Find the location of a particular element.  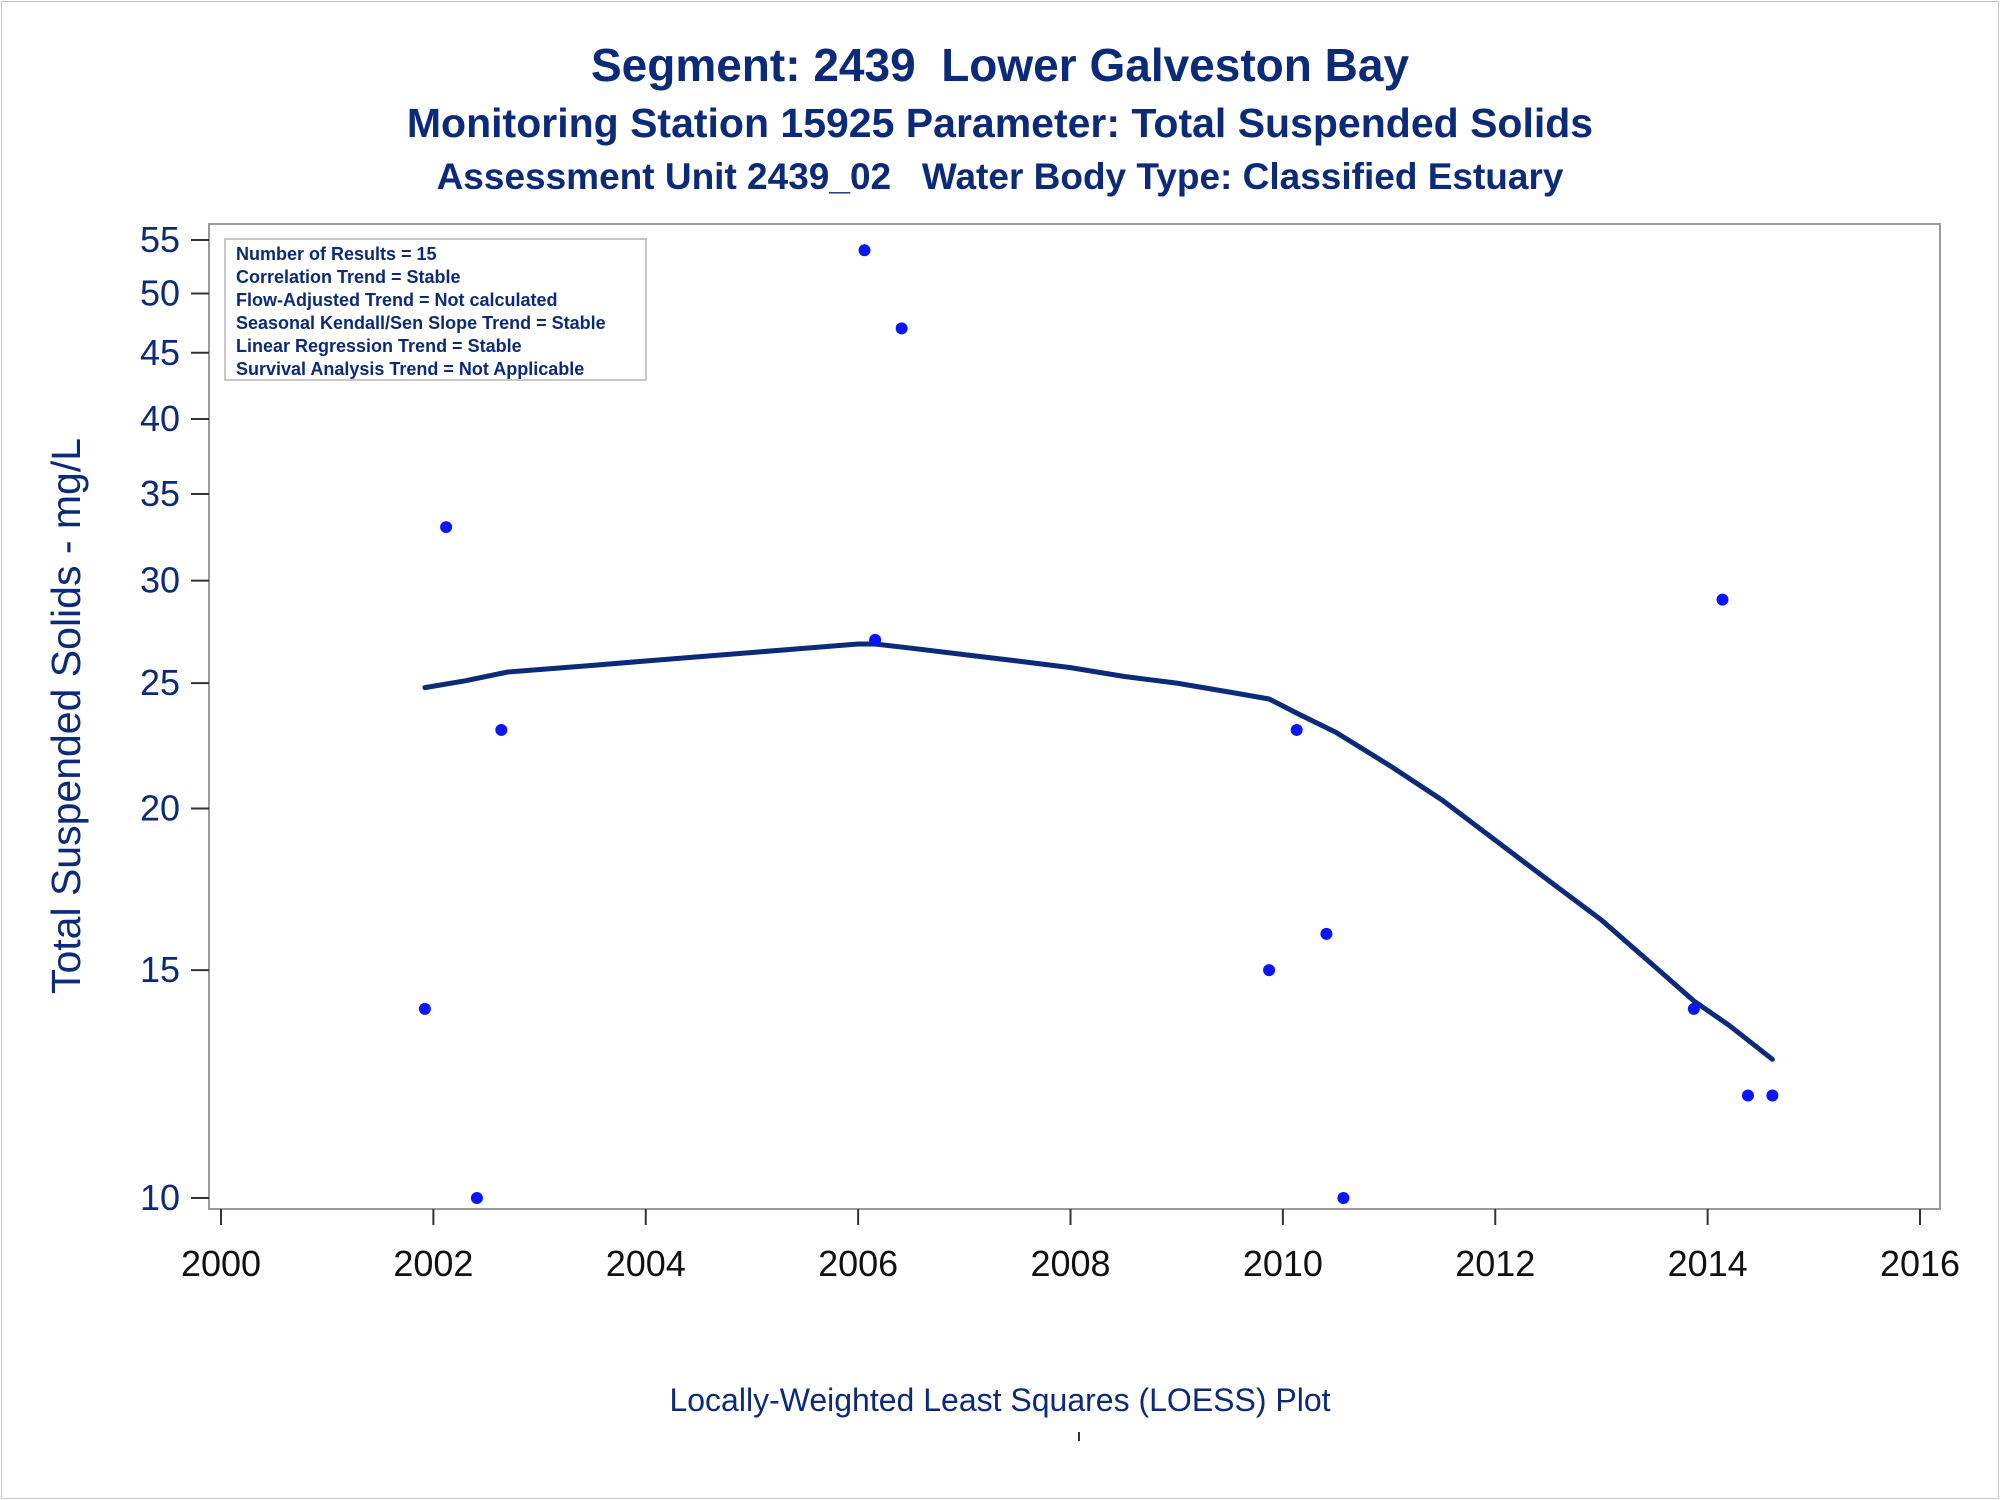

y-tick-label: 35 is located at coordinates (160, 493).